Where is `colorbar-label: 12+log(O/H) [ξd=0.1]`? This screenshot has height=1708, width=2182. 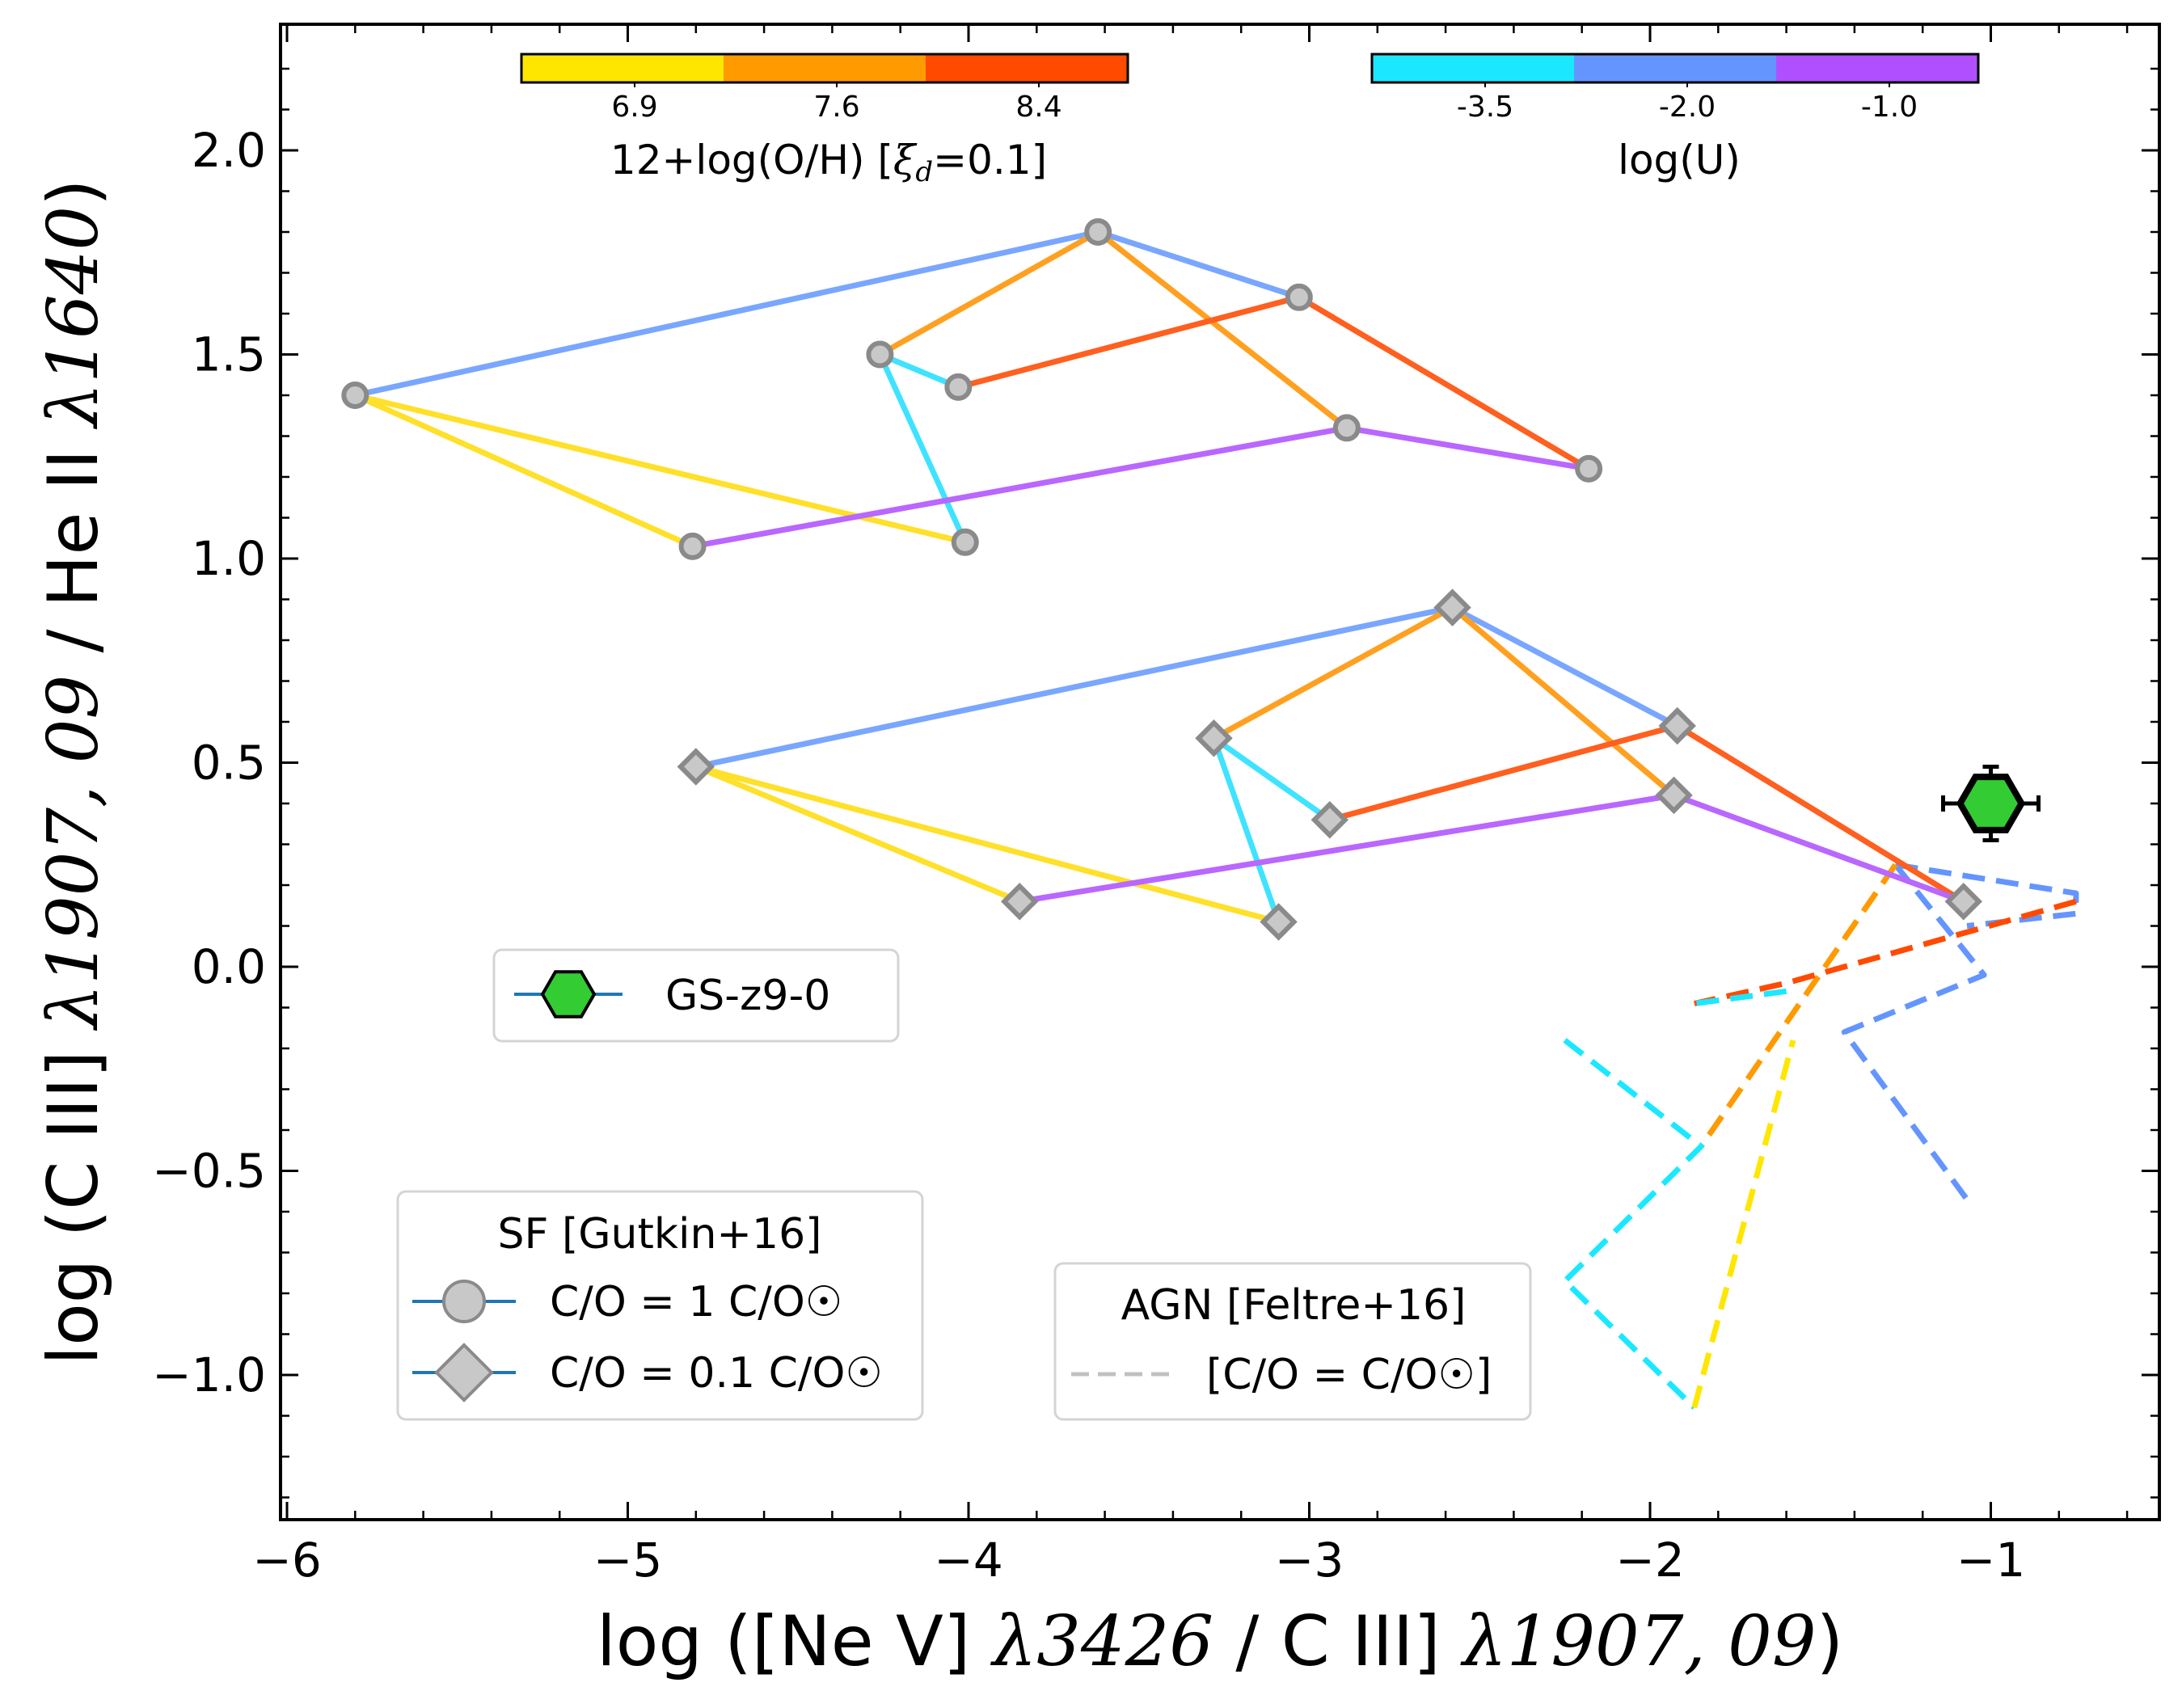 colorbar-label: 12+log(O/H) [ξd=0.1] is located at coordinates (829, 162).